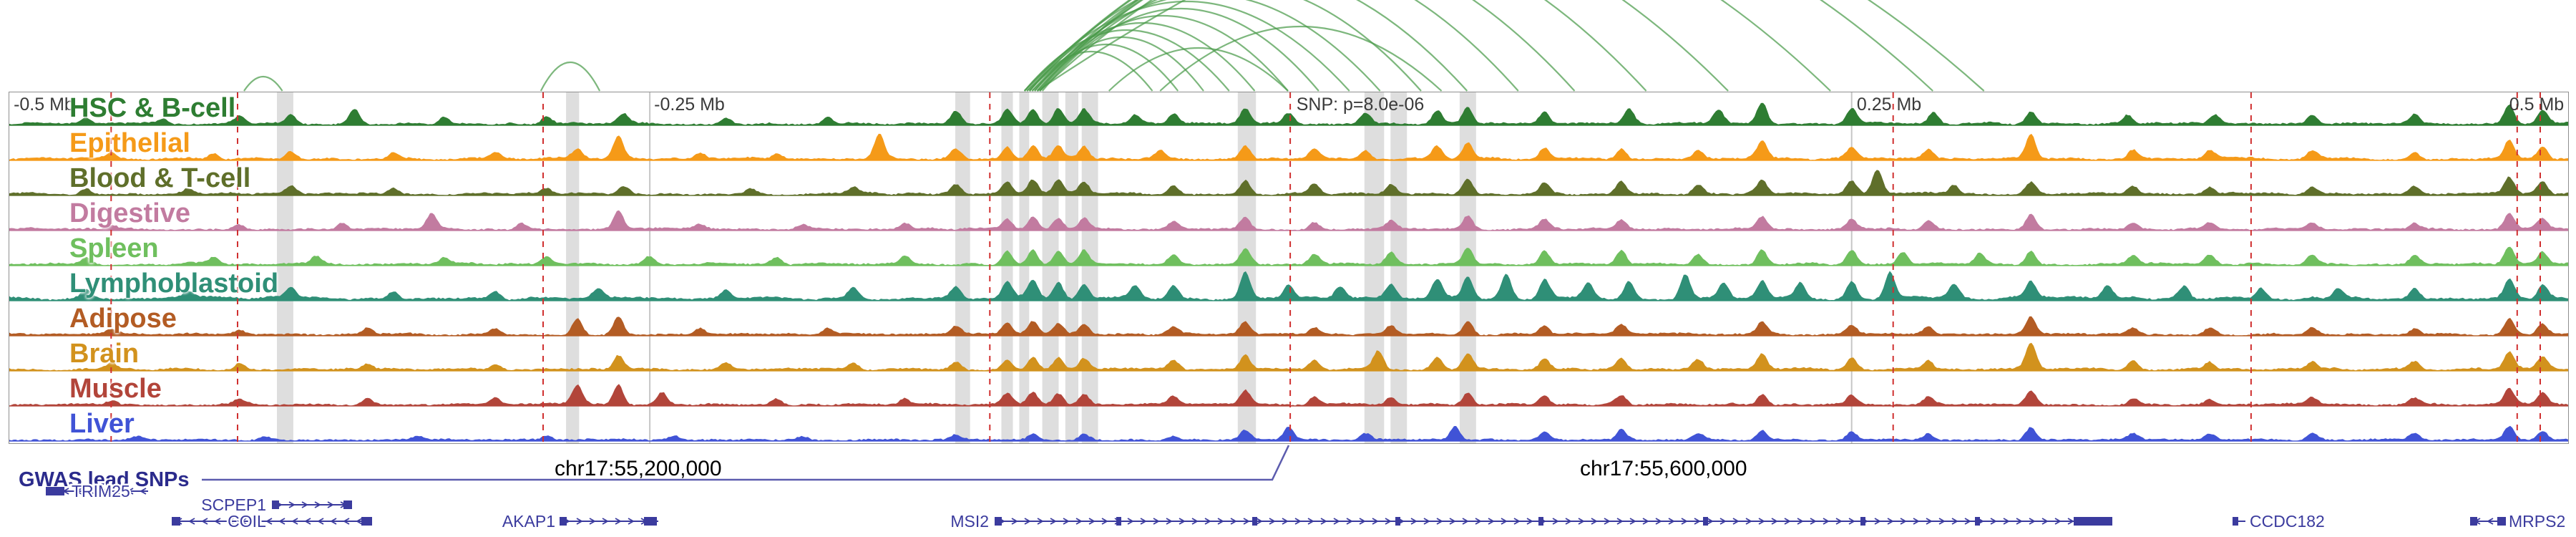  Describe the element at coordinates (1288, 286) in the screenshot. I see `track-signal-lymphoblastoid` at that location.